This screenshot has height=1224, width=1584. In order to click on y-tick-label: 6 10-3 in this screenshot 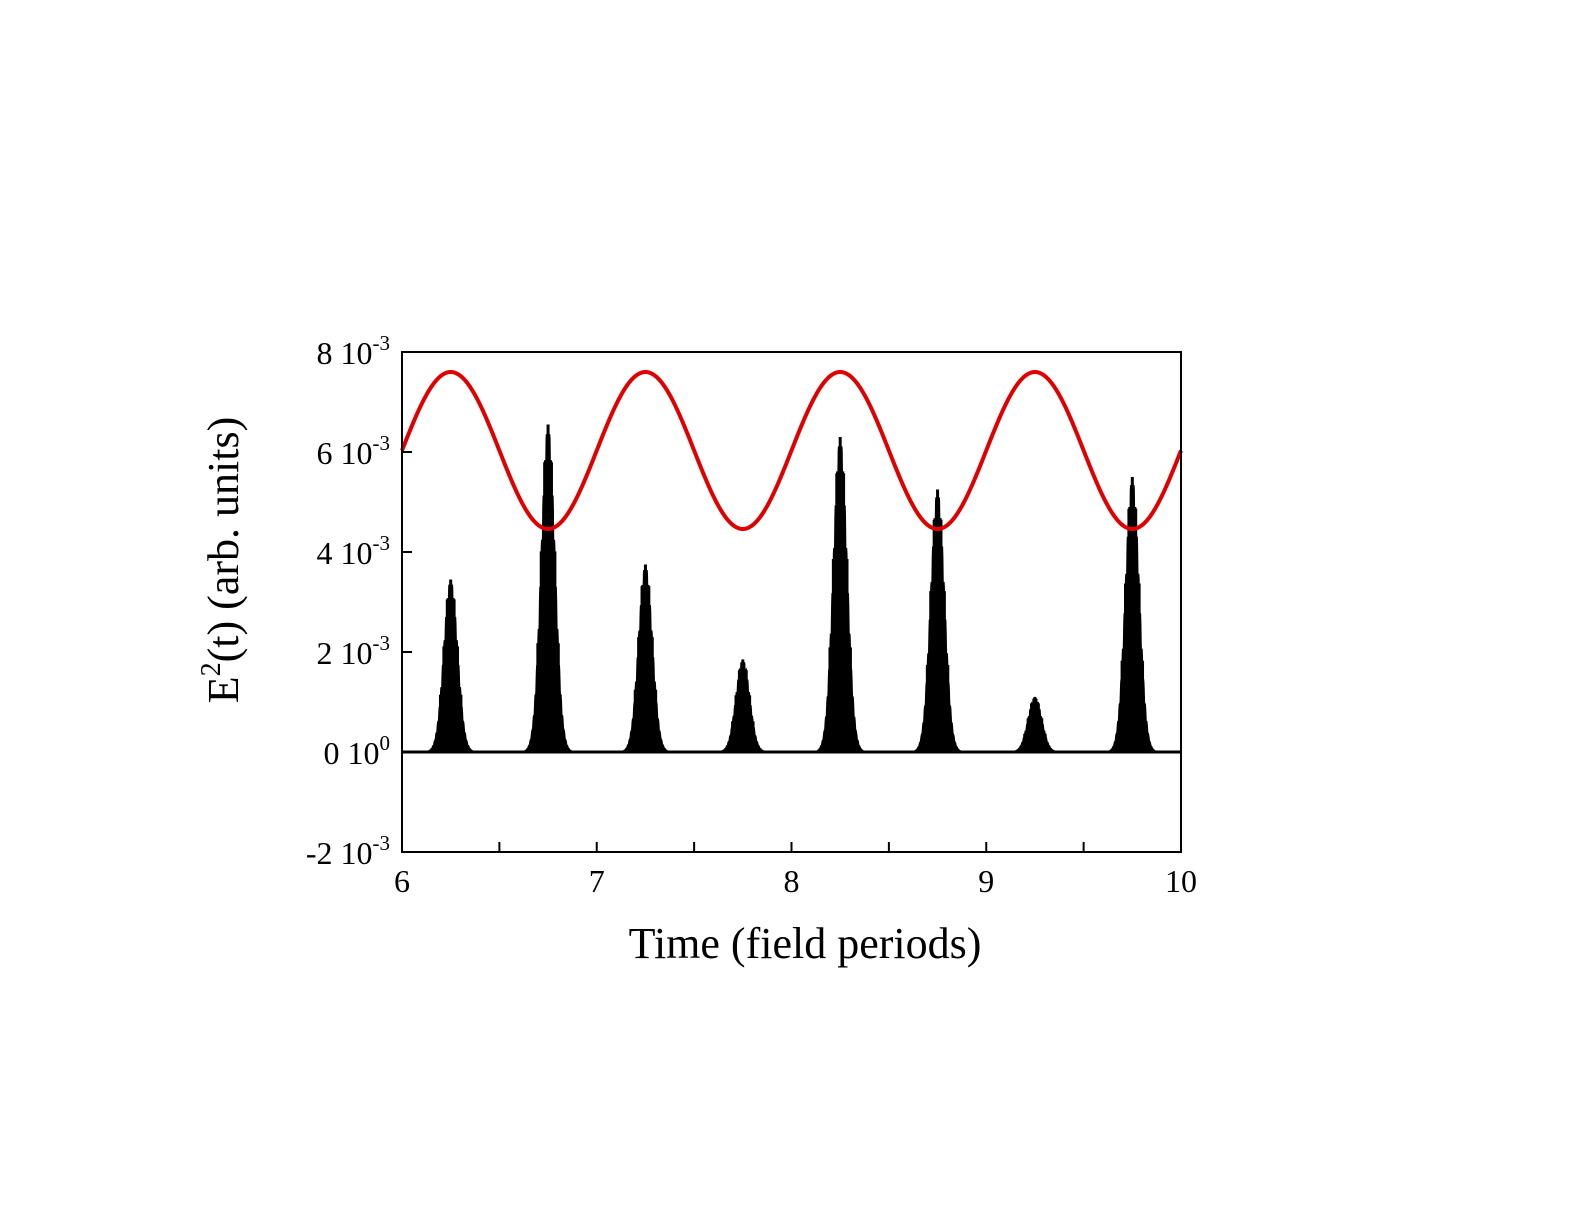, I will do `click(354, 451)`.